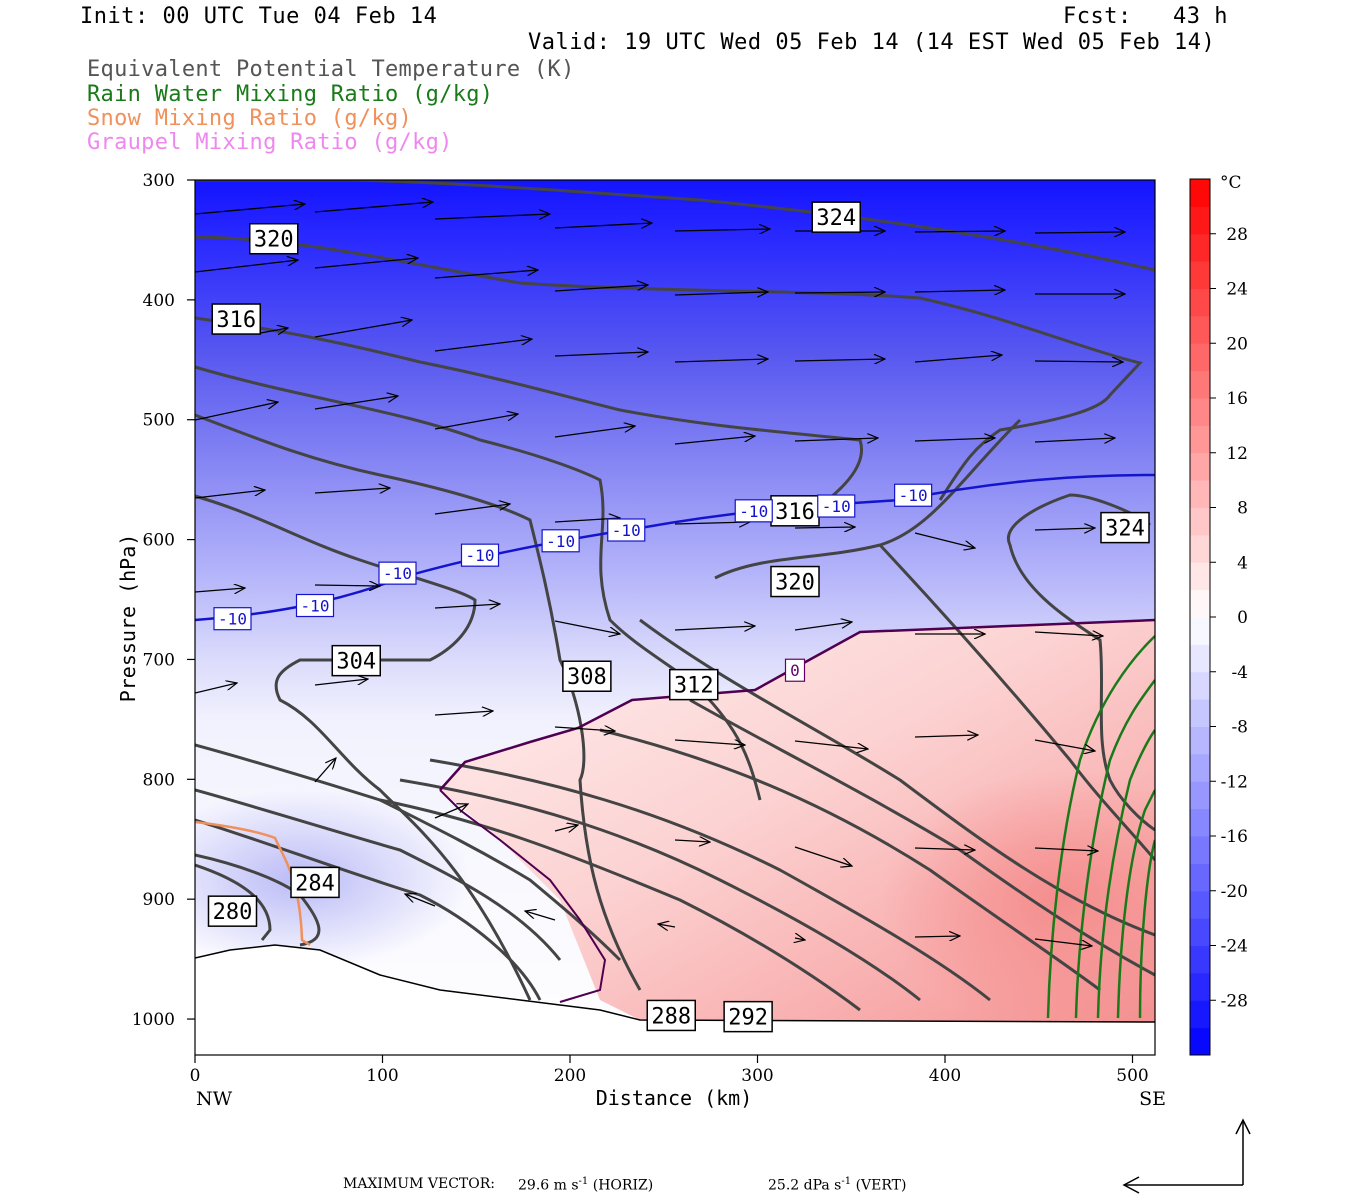 The width and height of the screenshot is (1350, 1200). I want to click on colorbar-label: 20, so click(1237, 344).